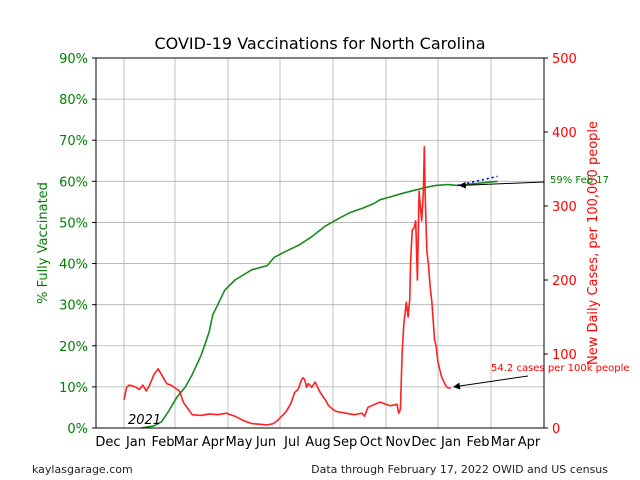 The height and width of the screenshot is (480, 640). Describe the element at coordinates (291, 442) in the screenshot. I see `x-tick-label: Jul` at that location.